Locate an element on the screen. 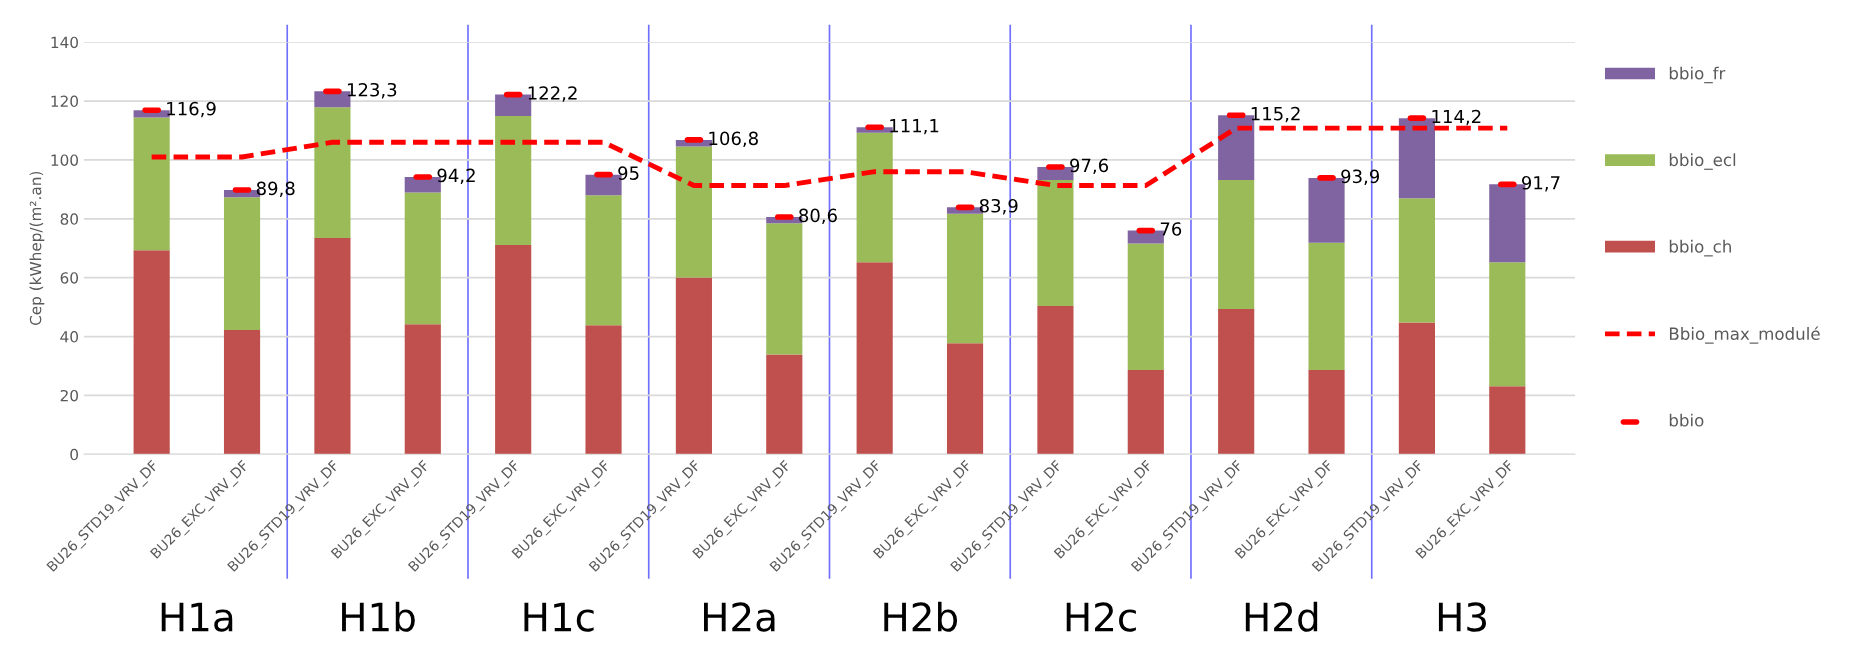  data-label: 115,2 is located at coordinates (1275, 114).